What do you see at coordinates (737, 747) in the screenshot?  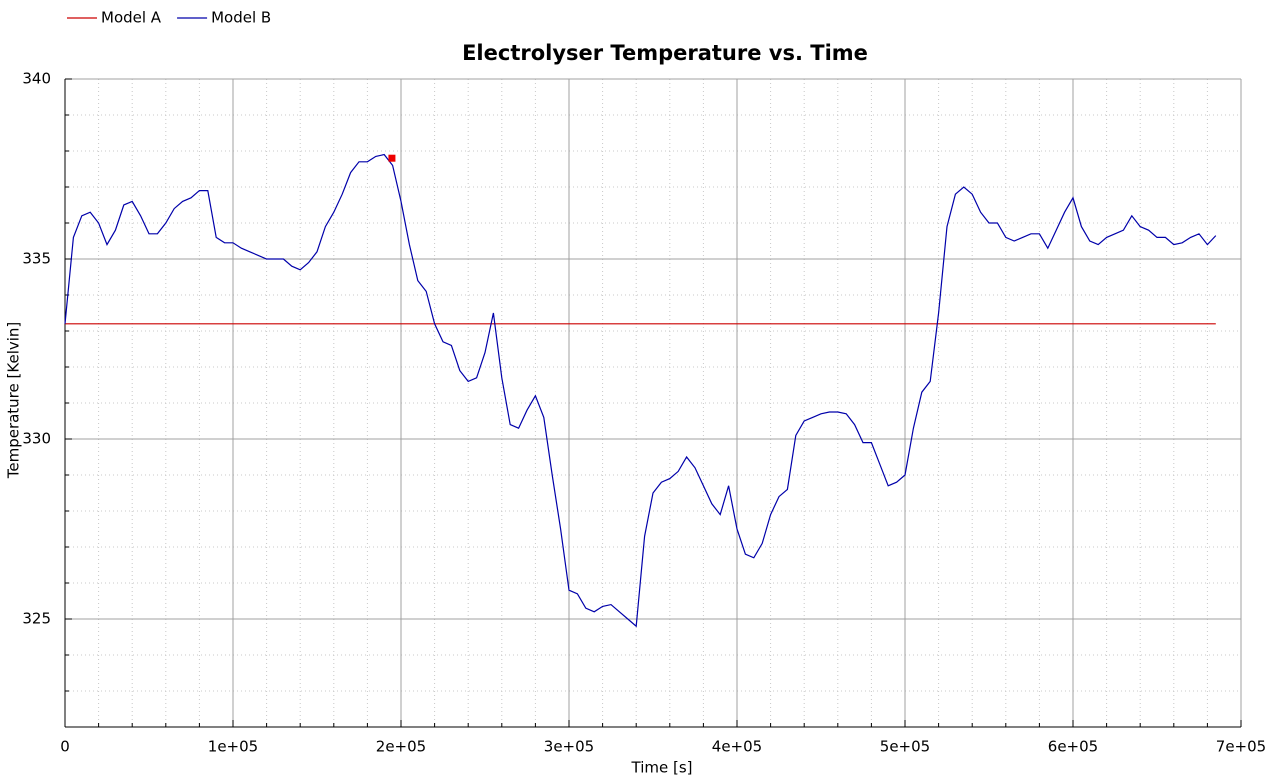 I see `x-tick-label: 4e+05` at bounding box center [737, 747].